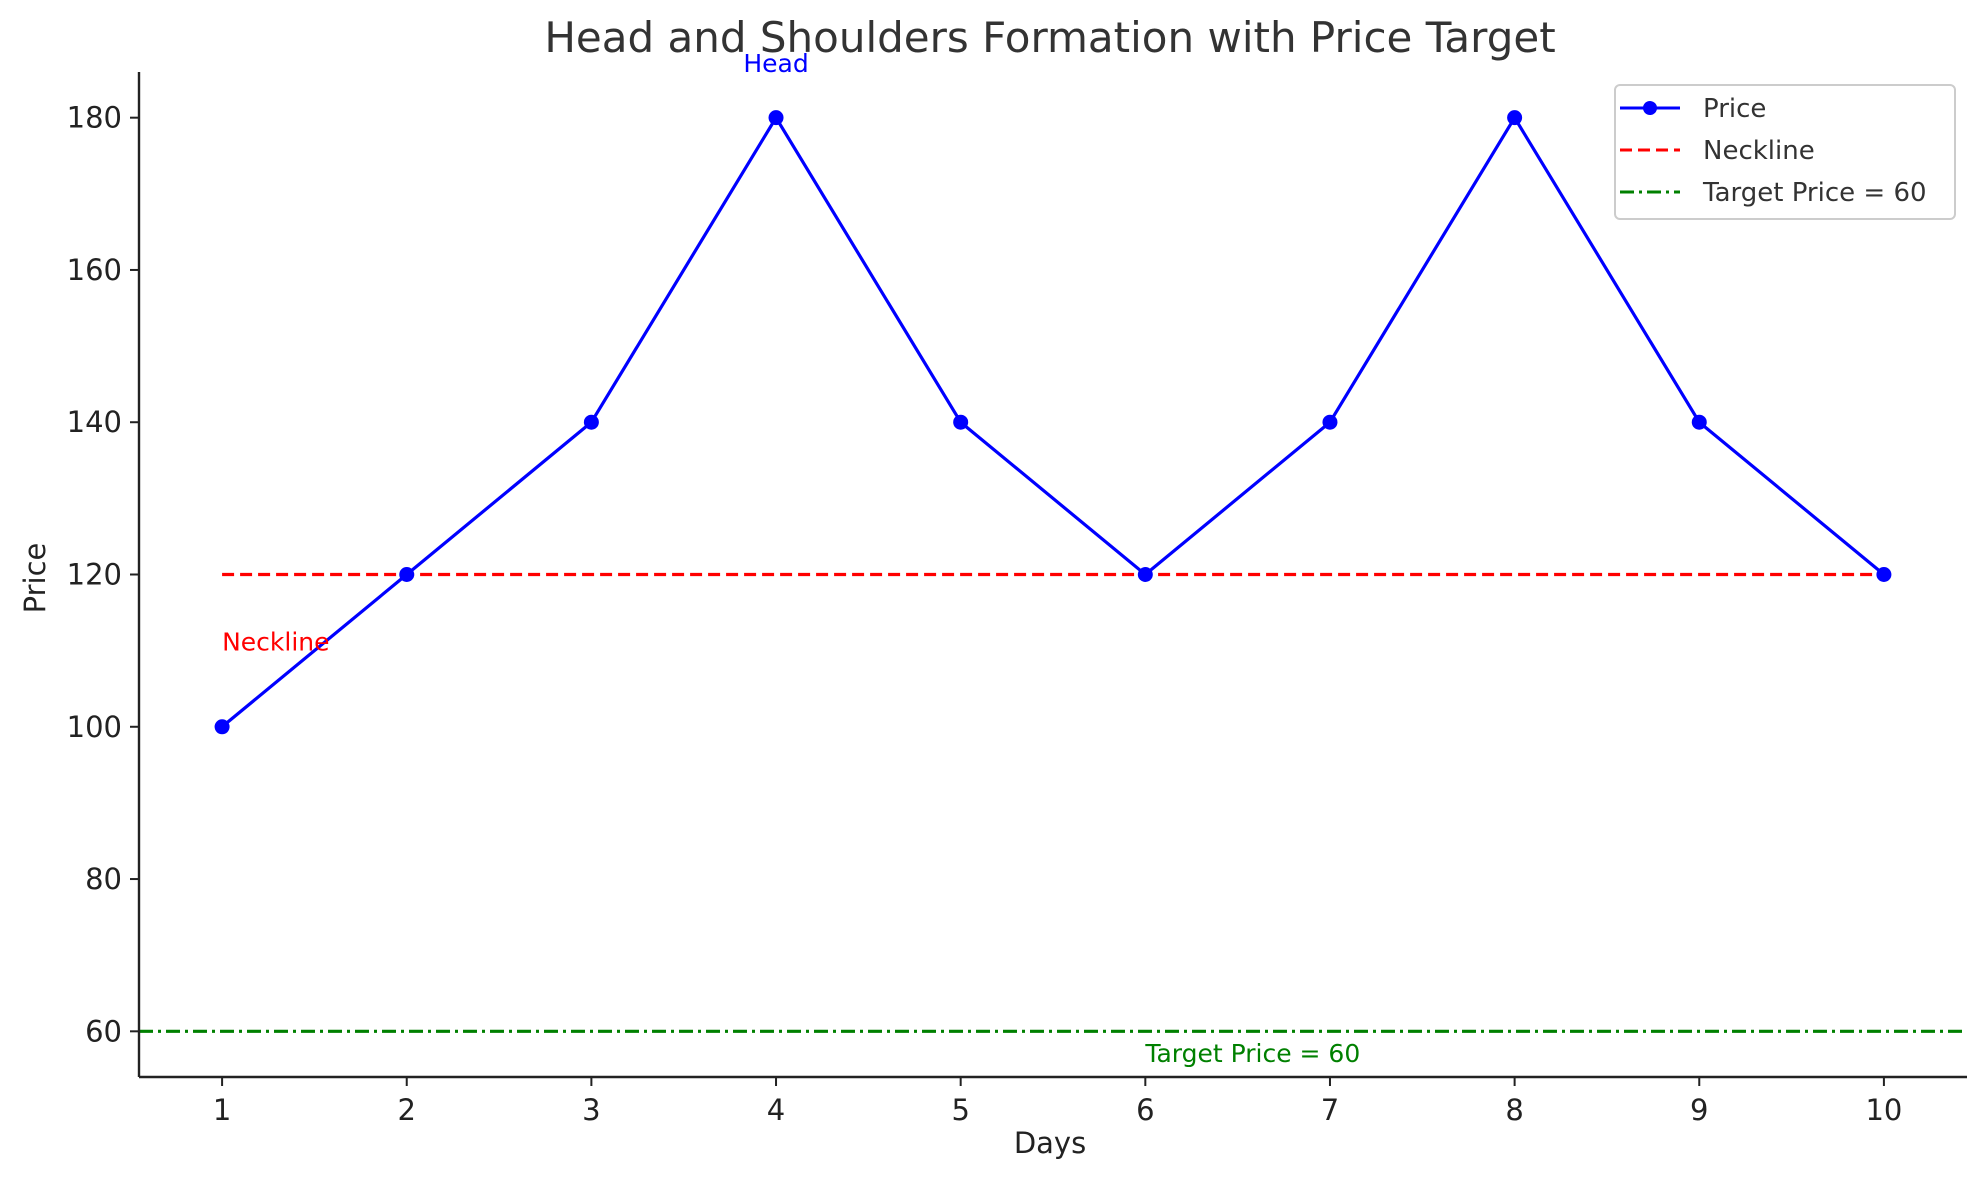  What do you see at coordinates (222, 1110) in the screenshot?
I see `x-tick-label: 1` at bounding box center [222, 1110].